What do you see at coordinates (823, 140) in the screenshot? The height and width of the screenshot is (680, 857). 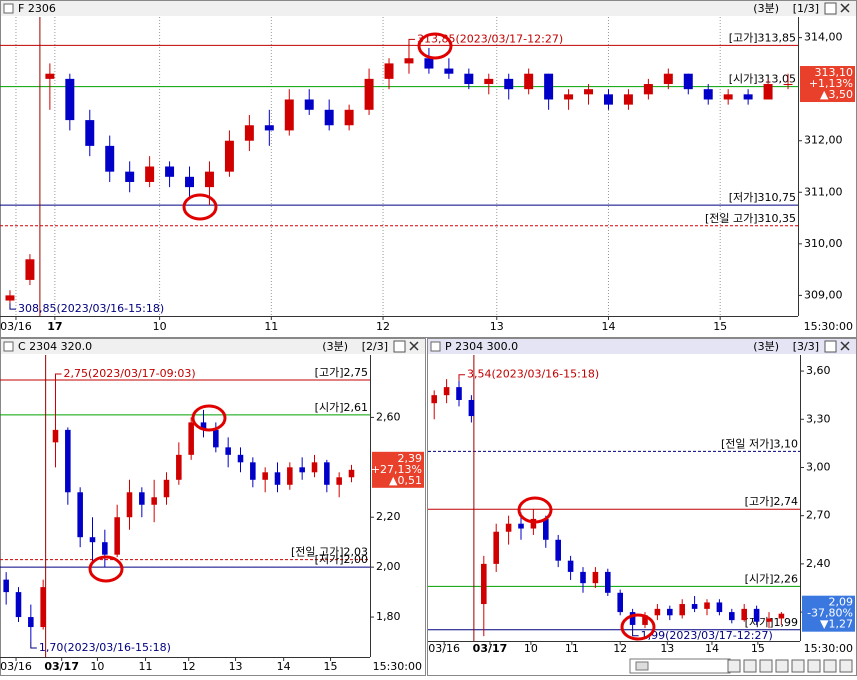 I see `y-tick-label: 312,00` at bounding box center [823, 140].